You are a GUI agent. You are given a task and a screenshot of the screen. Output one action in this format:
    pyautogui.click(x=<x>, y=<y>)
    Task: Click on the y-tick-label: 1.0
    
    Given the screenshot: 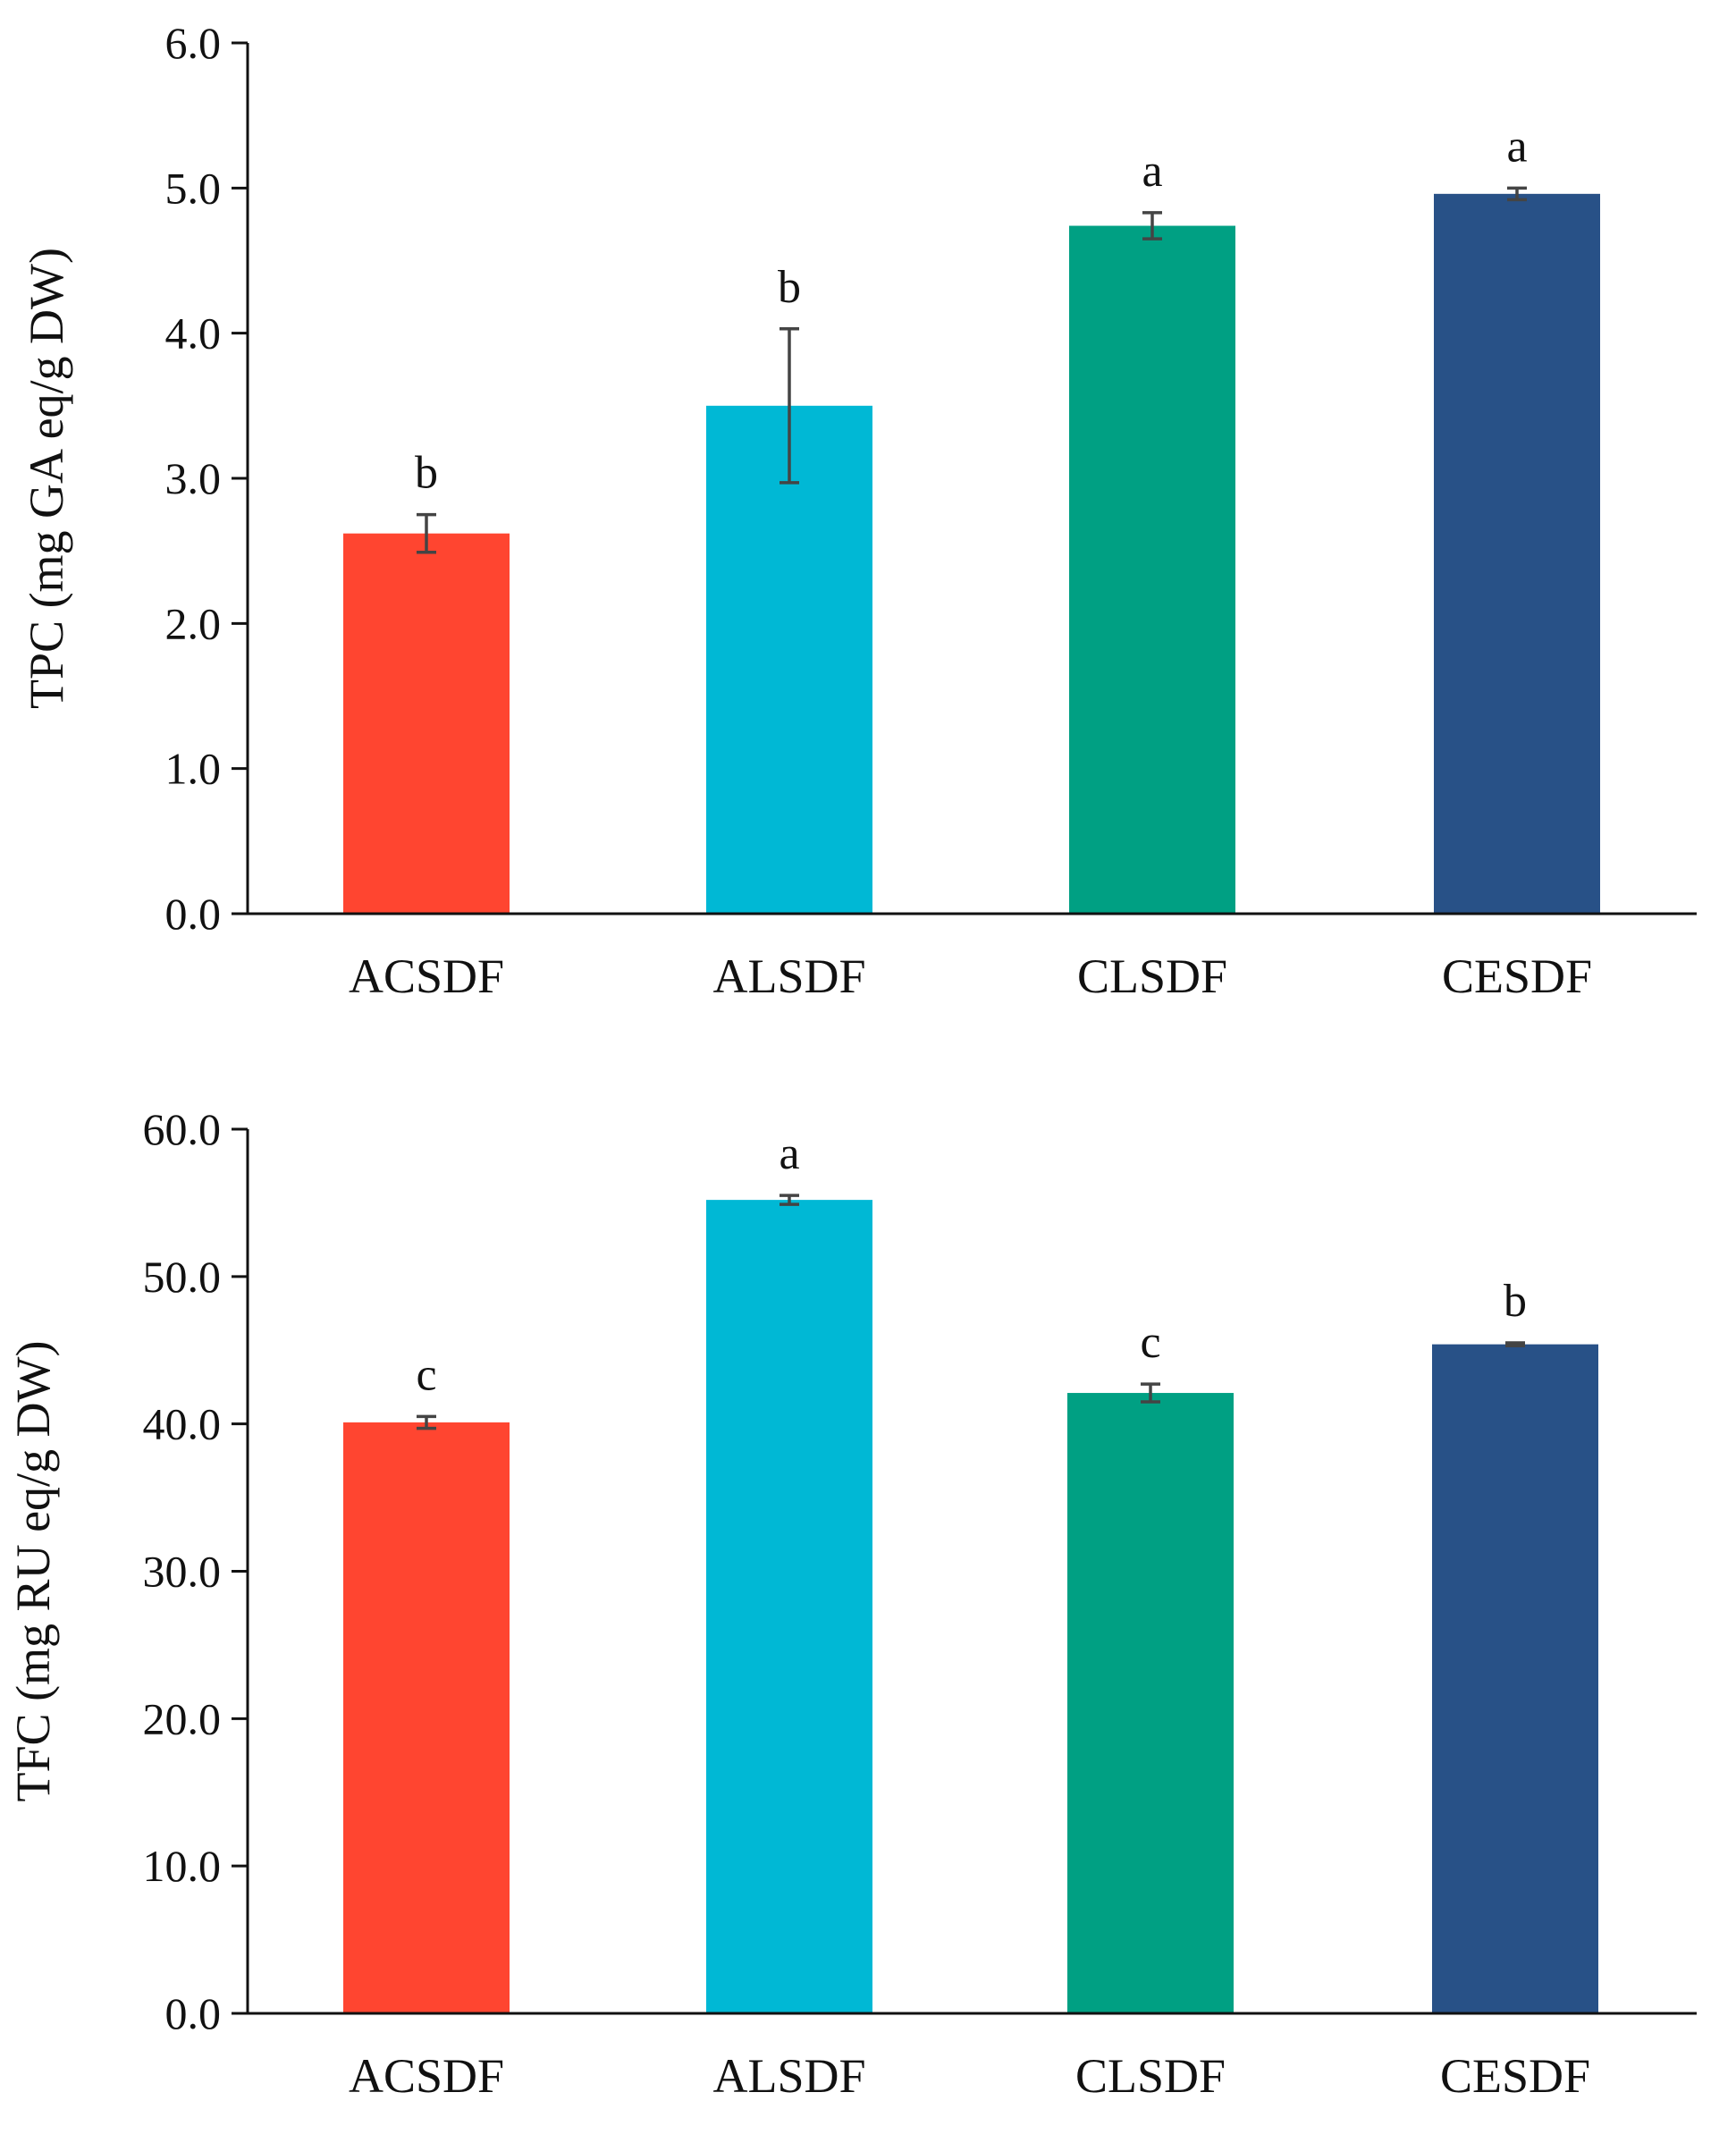 What is the action you would take?
    pyautogui.click(x=193, y=769)
    